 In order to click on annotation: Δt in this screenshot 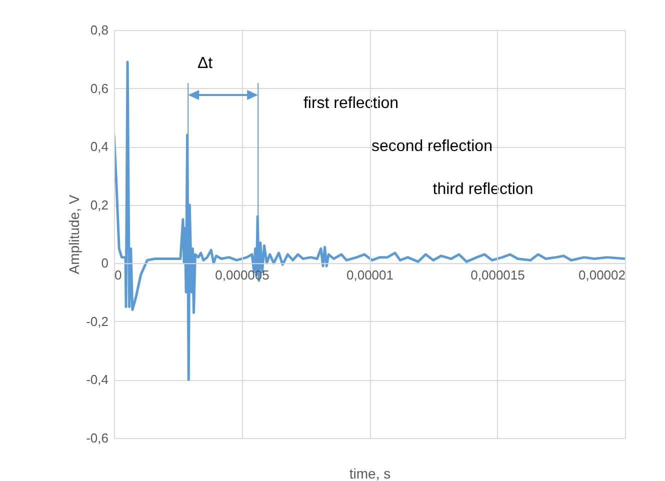, I will do `click(205, 63)`.